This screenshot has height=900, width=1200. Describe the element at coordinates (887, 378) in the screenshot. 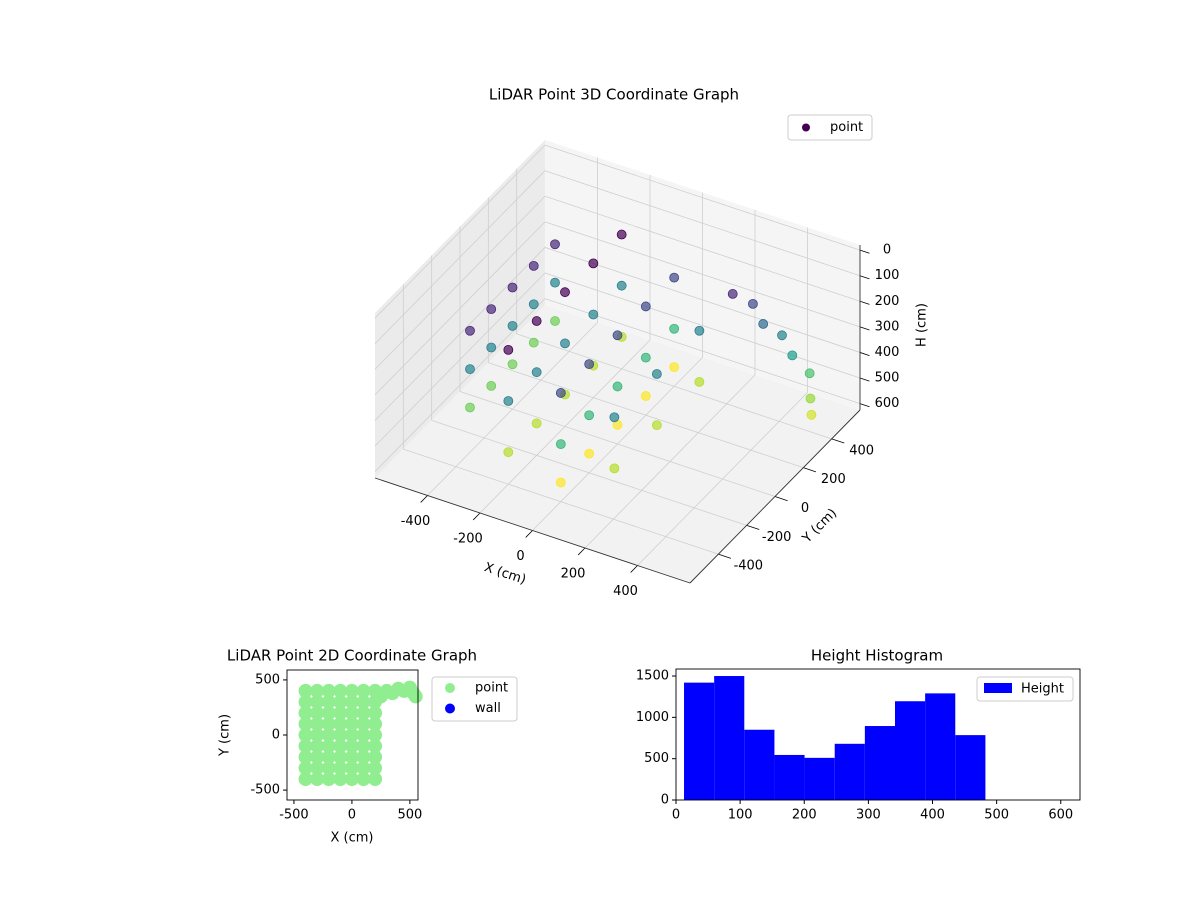

I see `z-tick-label: 500` at that location.